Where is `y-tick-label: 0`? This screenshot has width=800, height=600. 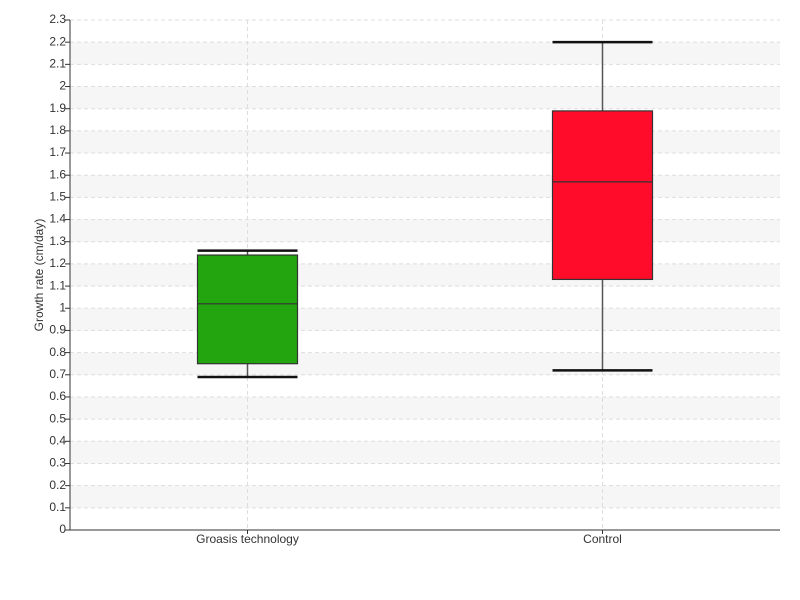
y-tick-label: 0 is located at coordinates (62, 529).